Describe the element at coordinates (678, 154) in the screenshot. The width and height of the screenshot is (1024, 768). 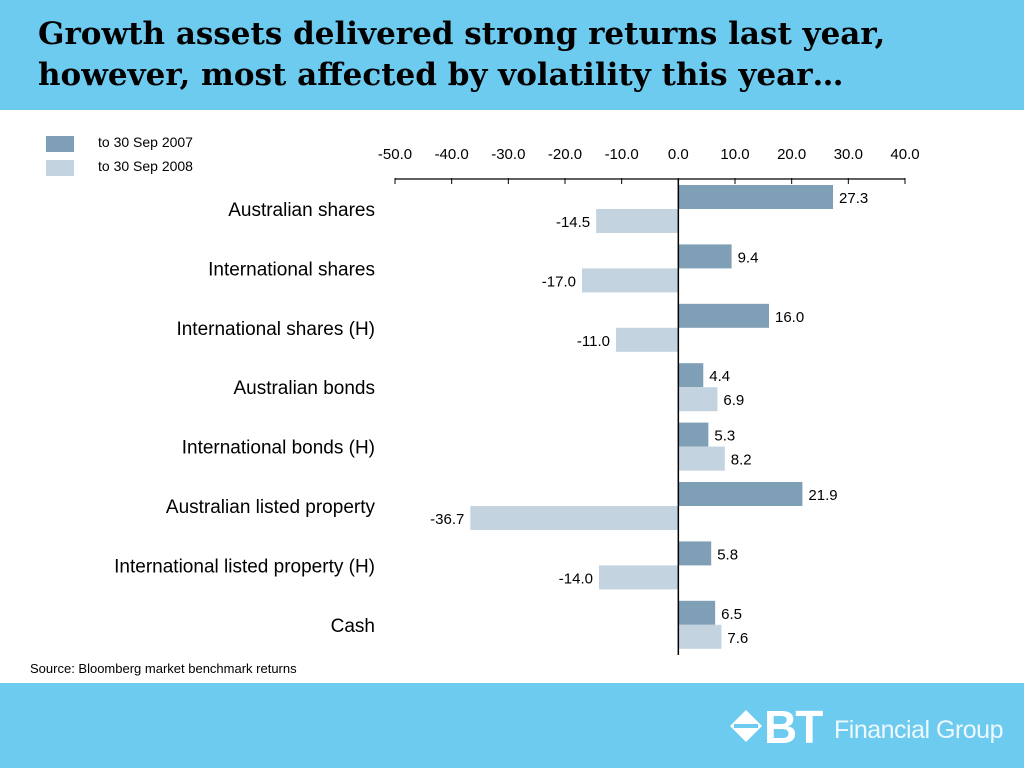
I see `x-tick-label: 0.0` at that location.